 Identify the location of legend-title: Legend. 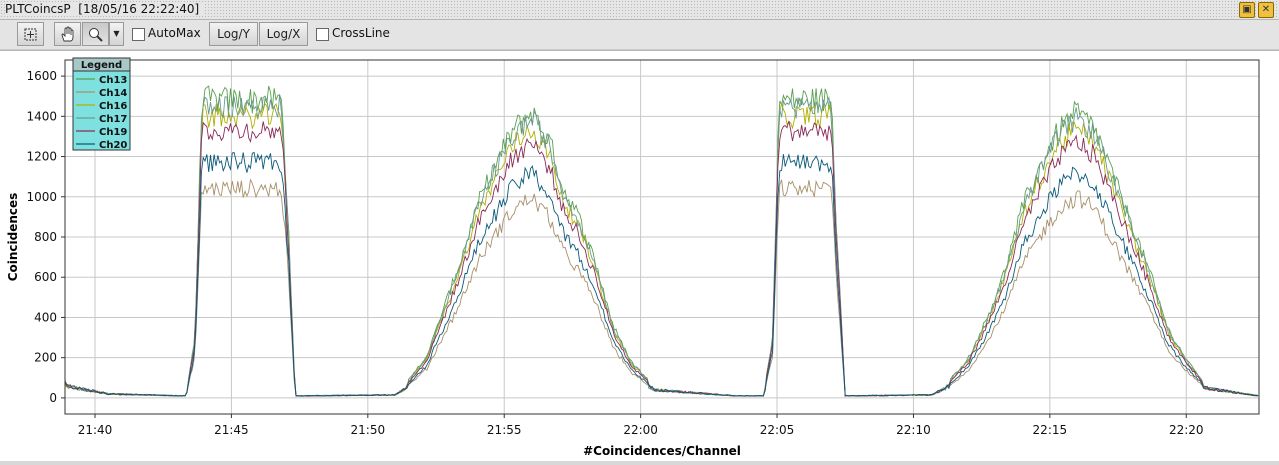
(101, 65).